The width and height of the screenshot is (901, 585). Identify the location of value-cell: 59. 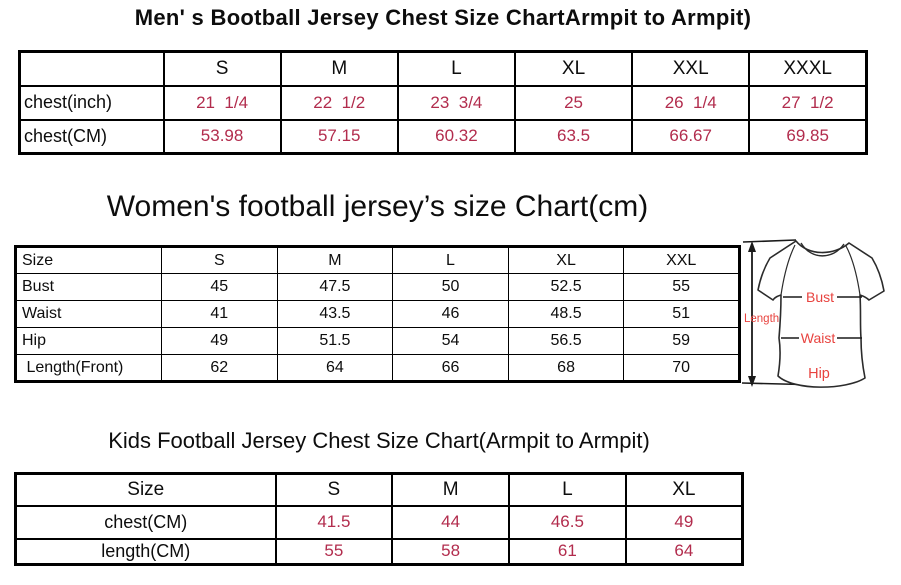
(681, 341).